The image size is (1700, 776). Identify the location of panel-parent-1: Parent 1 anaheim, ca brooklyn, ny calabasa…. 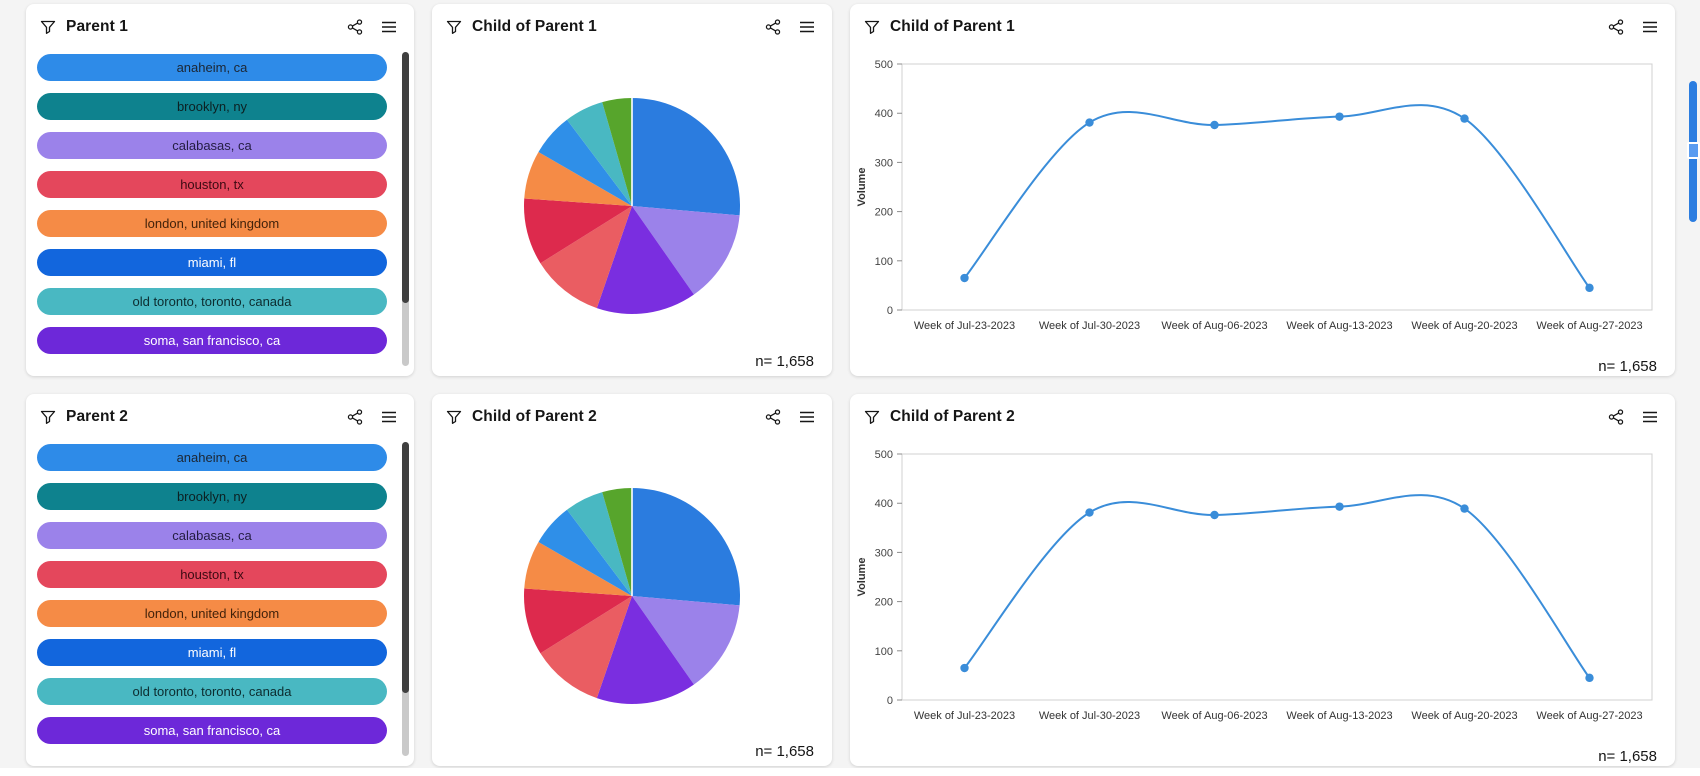
(220, 190).